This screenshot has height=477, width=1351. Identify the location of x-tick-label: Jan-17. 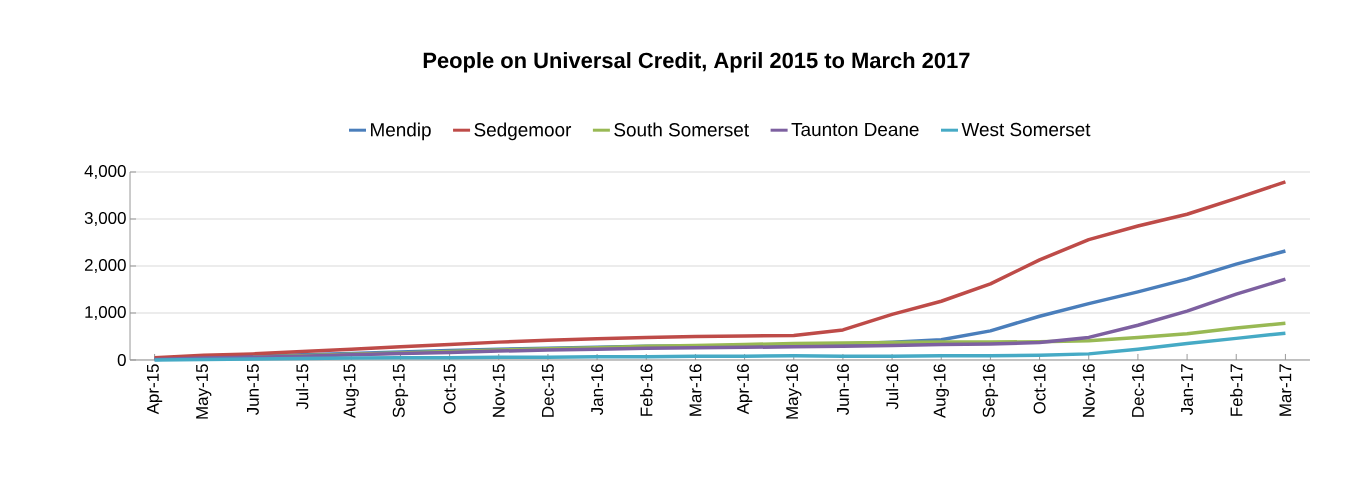
(1187, 390).